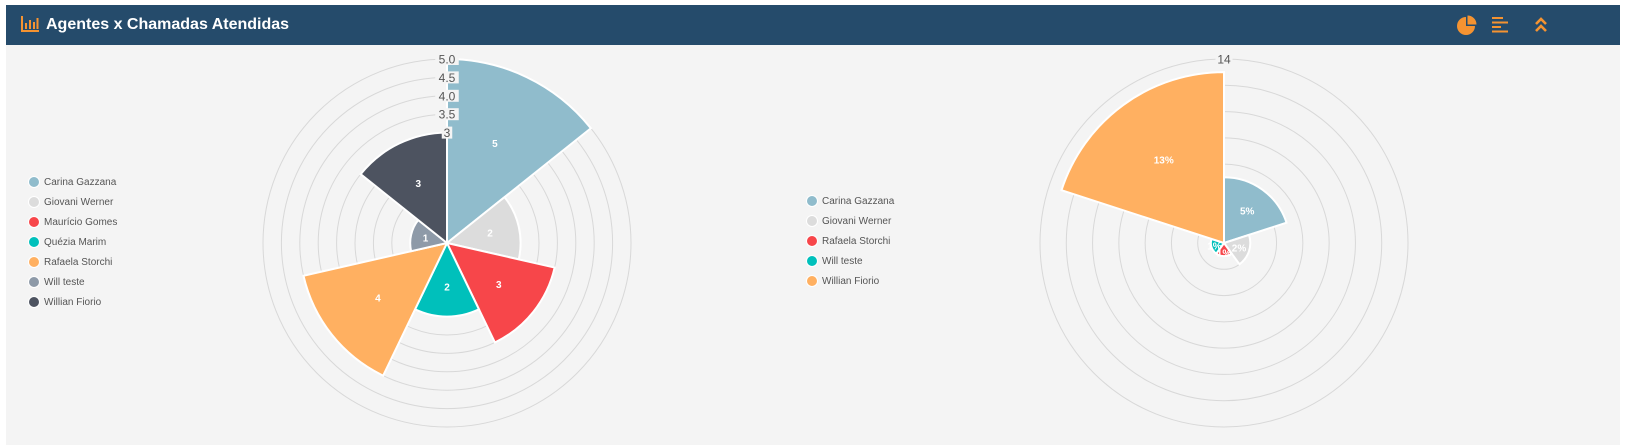 The width and height of the screenshot is (1628, 445). What do you see at coordinates (500, 292) in the screenshot?
I see `slice-maur-cio-gomes` at bounding box center [500, 292].